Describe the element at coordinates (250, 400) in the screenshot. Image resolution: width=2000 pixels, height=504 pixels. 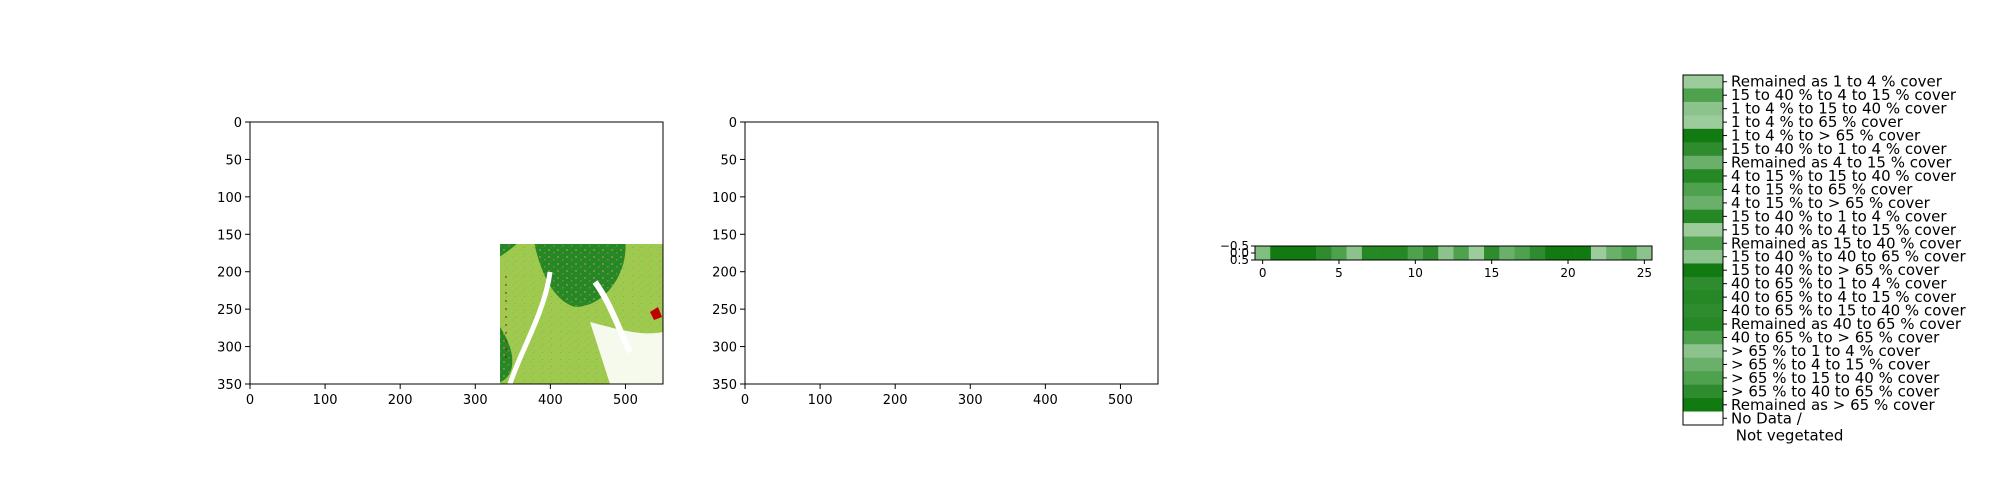
I see `x-tick-label: 0` at that location.